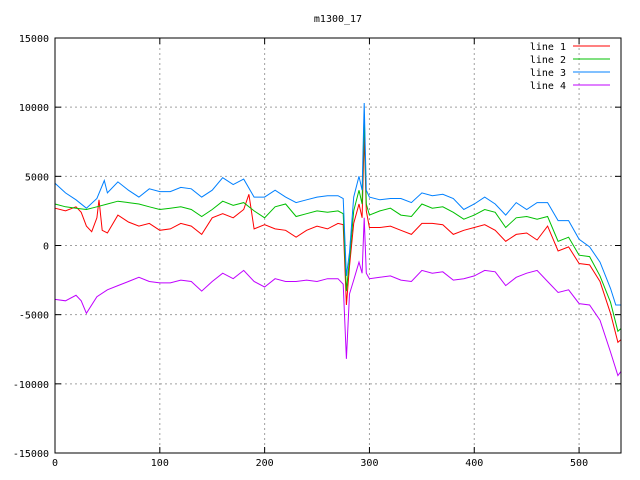 The width and height of the screenshot is (640, 480). I want to click on y-tick-label: 15000, so click(34, 39).